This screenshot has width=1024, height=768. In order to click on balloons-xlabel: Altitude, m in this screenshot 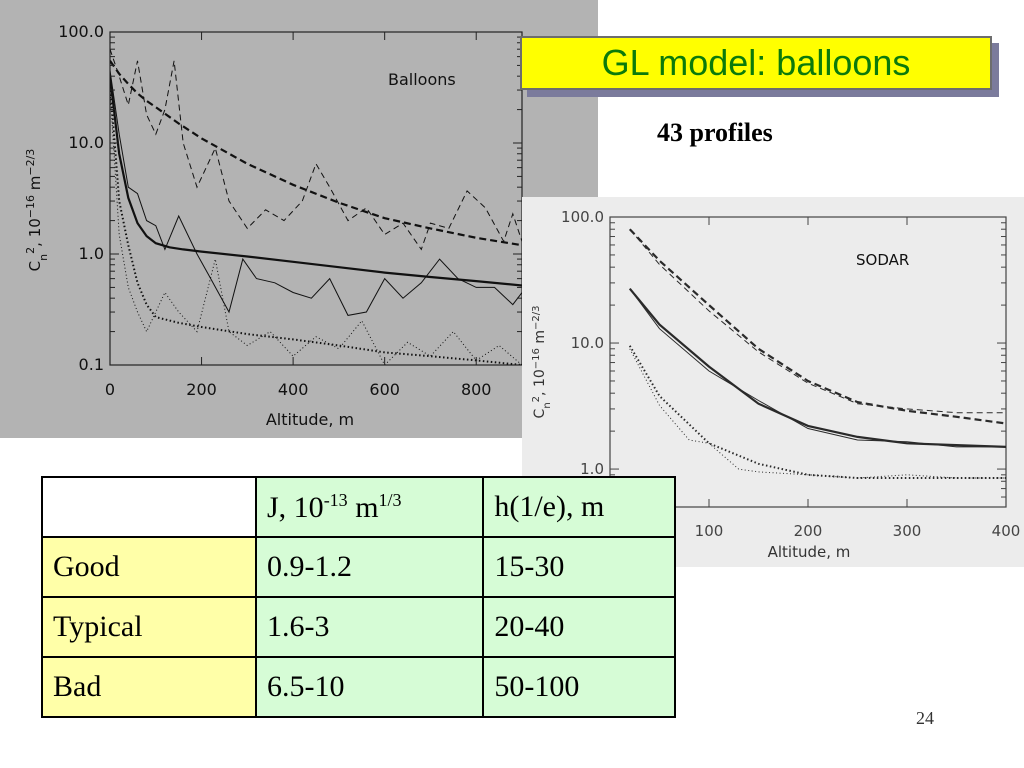, I will do `click(310, 419)`.